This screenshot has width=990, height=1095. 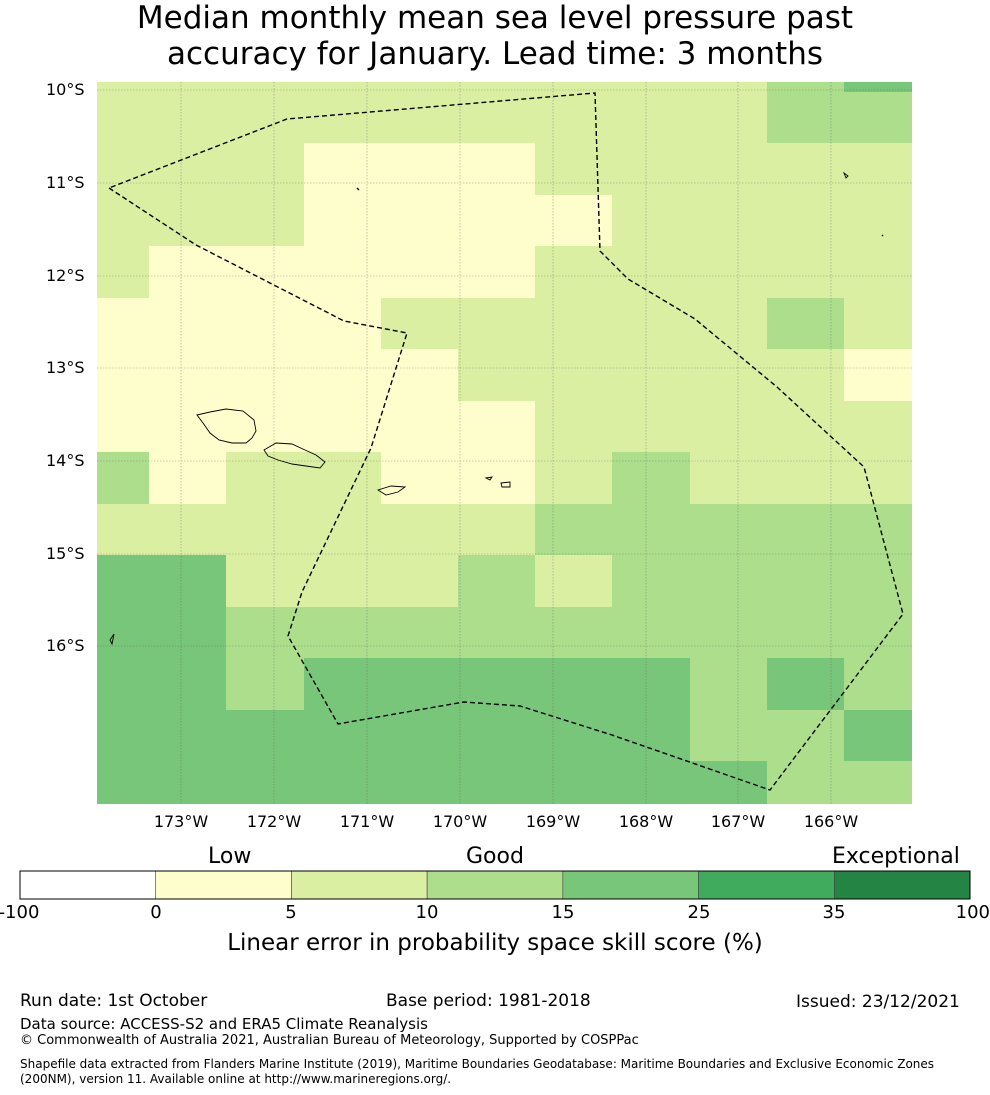 I want to click on colorbar-tick-minus100: -100, so click(x=24, y=912).